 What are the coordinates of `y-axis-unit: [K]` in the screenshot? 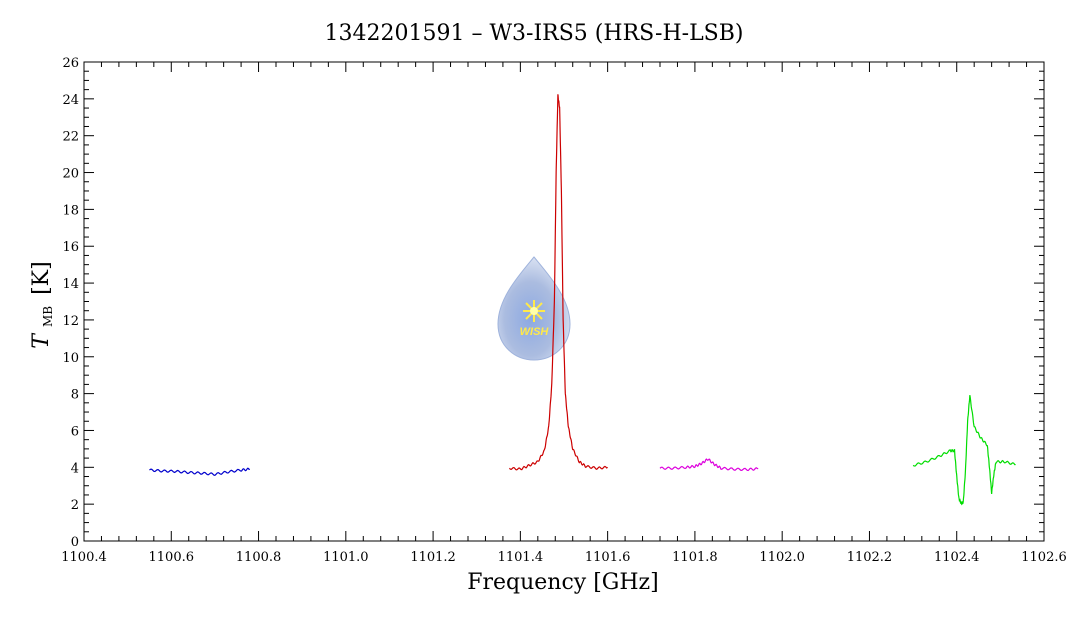 It's located at (41, 278).